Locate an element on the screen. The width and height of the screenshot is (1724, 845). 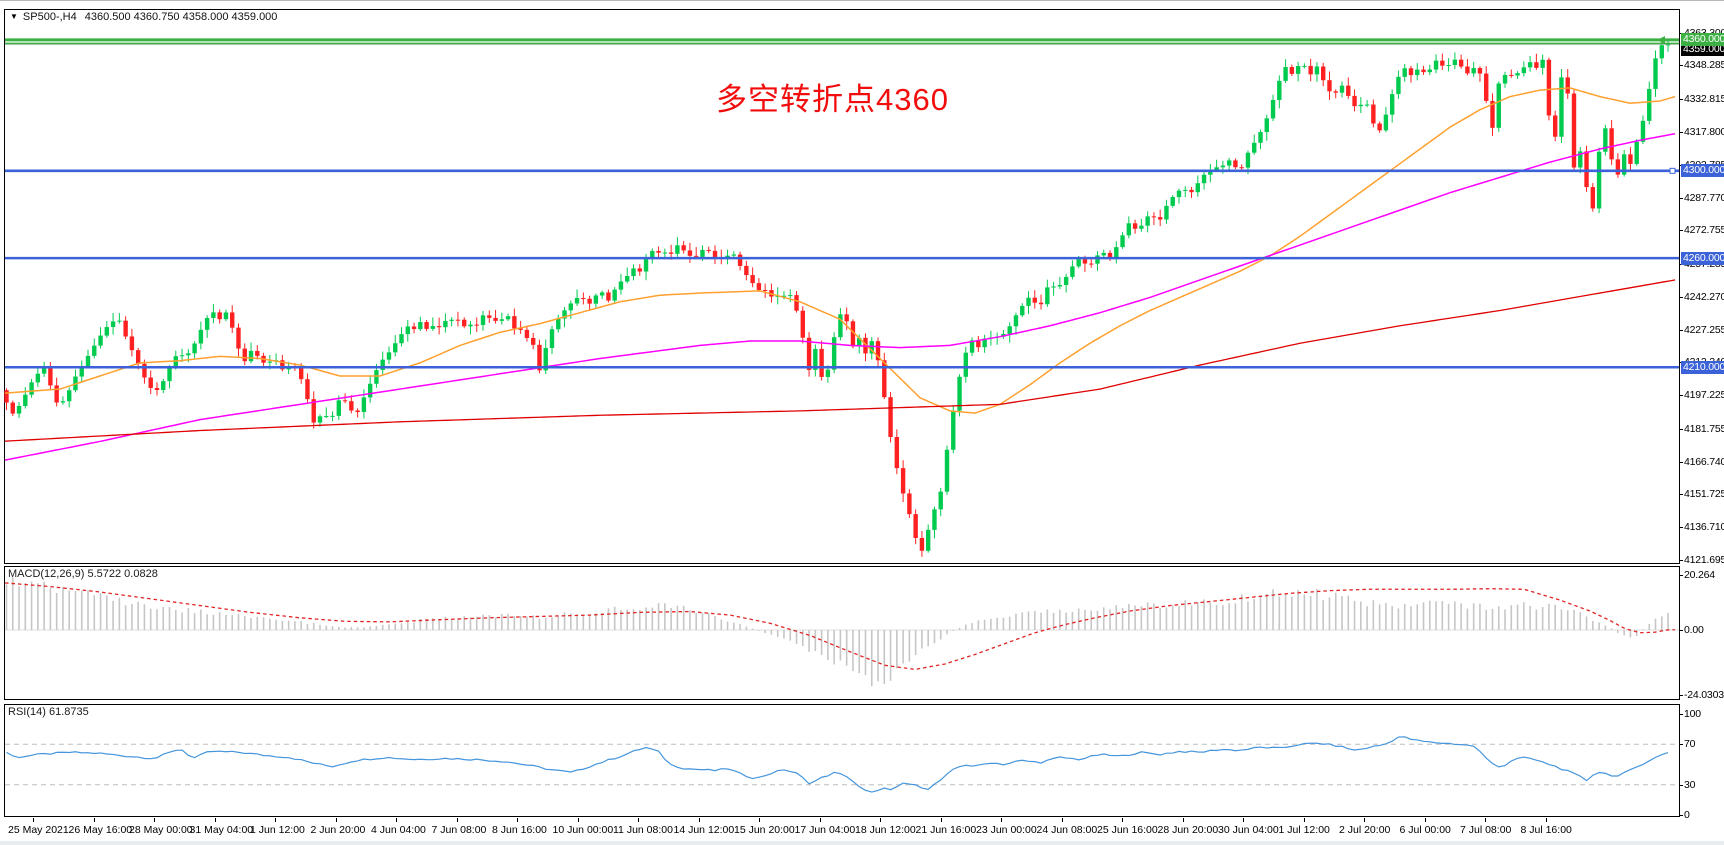
symbol-dropdown-icon: ▼ is located at coordinates (14, 16).